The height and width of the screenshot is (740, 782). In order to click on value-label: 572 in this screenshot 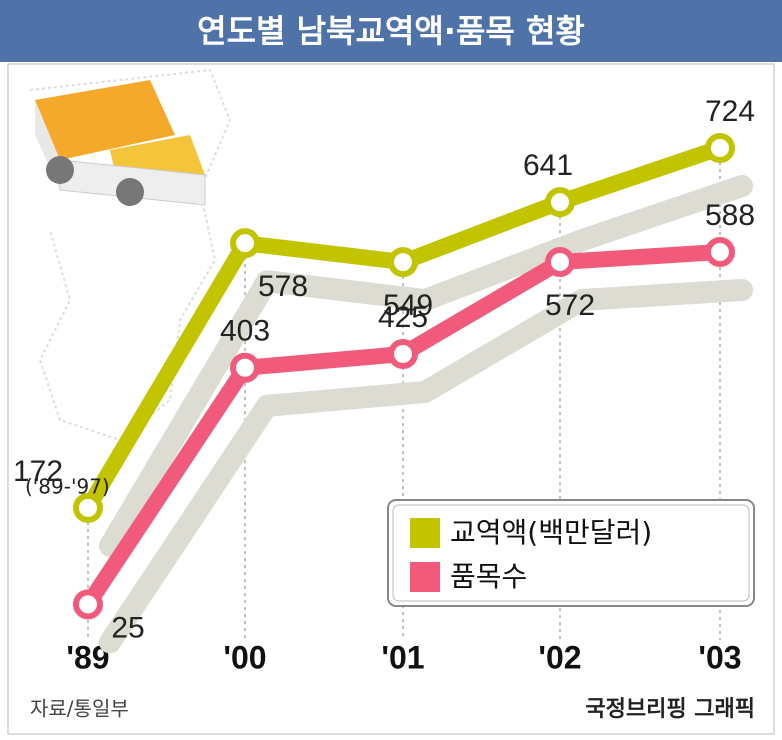, I will do `click(570, 305)`.